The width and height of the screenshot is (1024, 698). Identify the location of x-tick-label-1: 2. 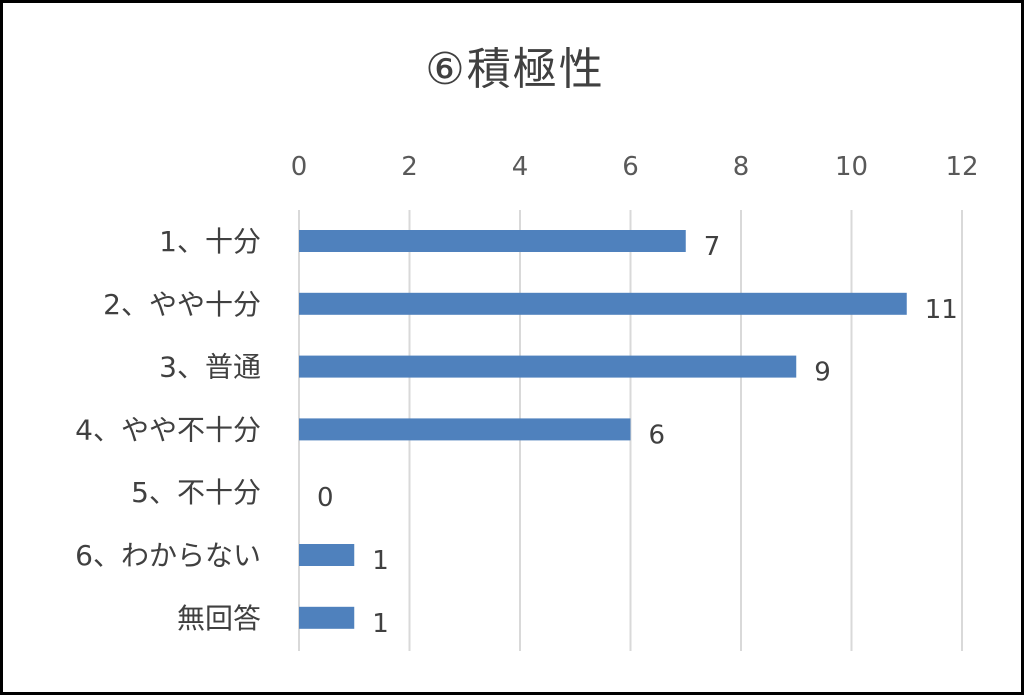
(409, 167).